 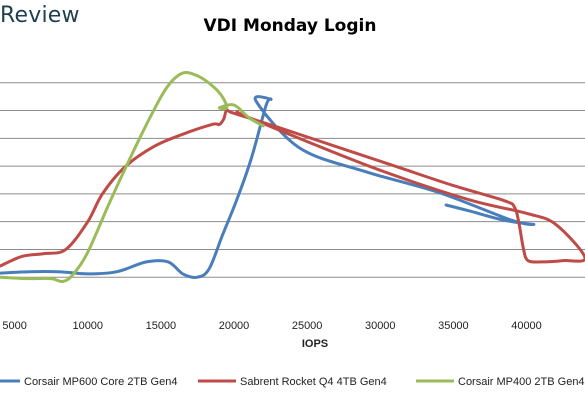 I want to click on x-tick-label: 20000, so click(x=234, y=326).